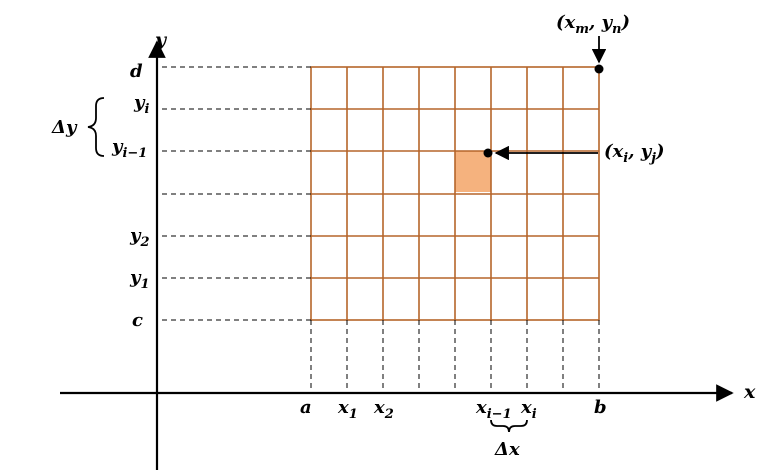 The image size is (768, 470). I want to click on delta-x-label: Δx, so click(507, 449).